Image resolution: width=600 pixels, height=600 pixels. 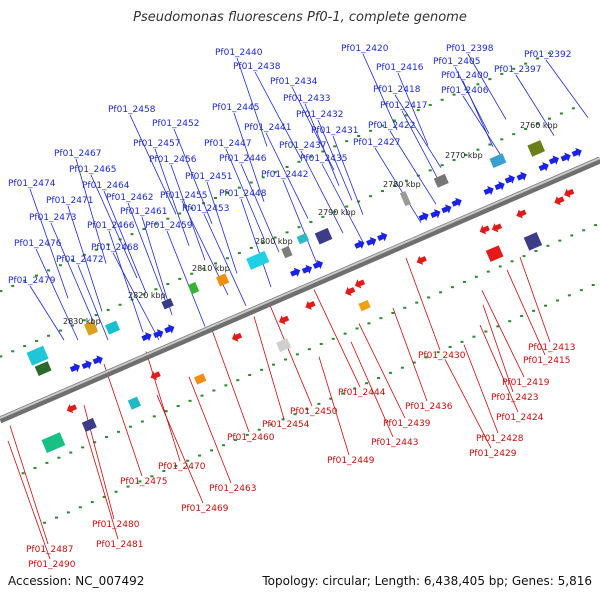 What do you see at coordinates (237, 337) in the screenshot?
I see `reverse-gene-arrow` at bounding box center [237, 337].